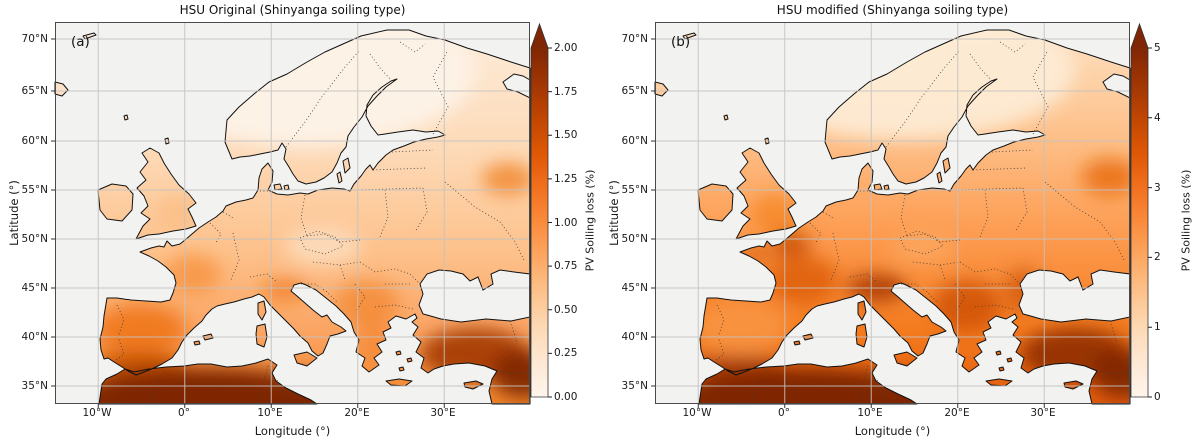  What do you see at coordinates (1157, 48) in the screenshot?
I see `cbar-tick: 5` at bounding box center [1157, 48].